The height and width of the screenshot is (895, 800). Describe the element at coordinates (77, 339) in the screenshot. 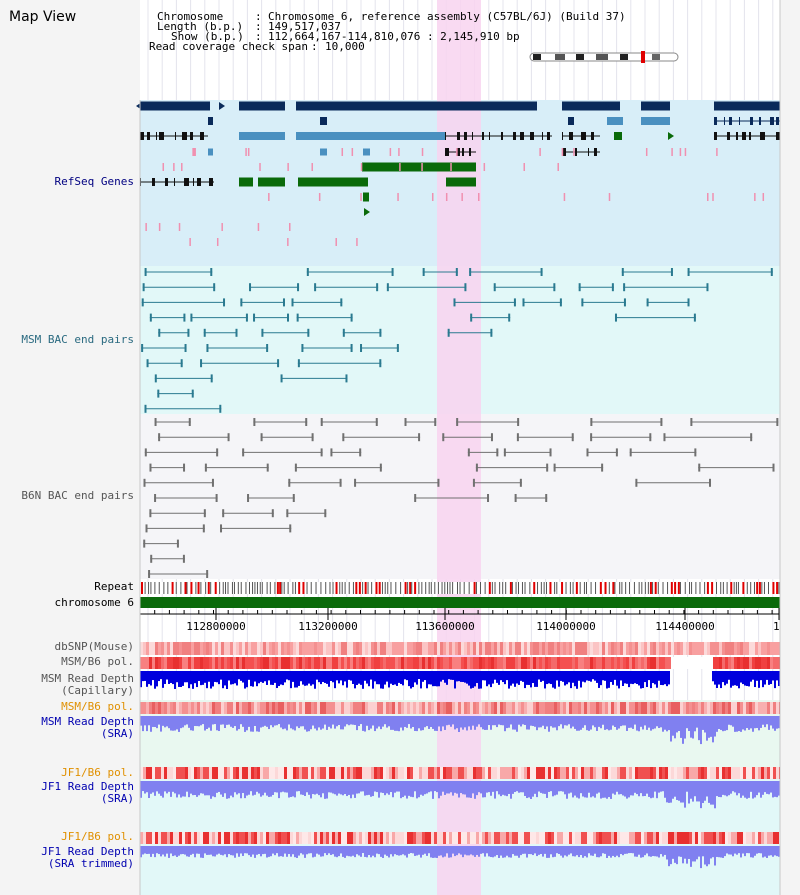

I see `msm-bac-label: MSM BAC end pairs` at that location.